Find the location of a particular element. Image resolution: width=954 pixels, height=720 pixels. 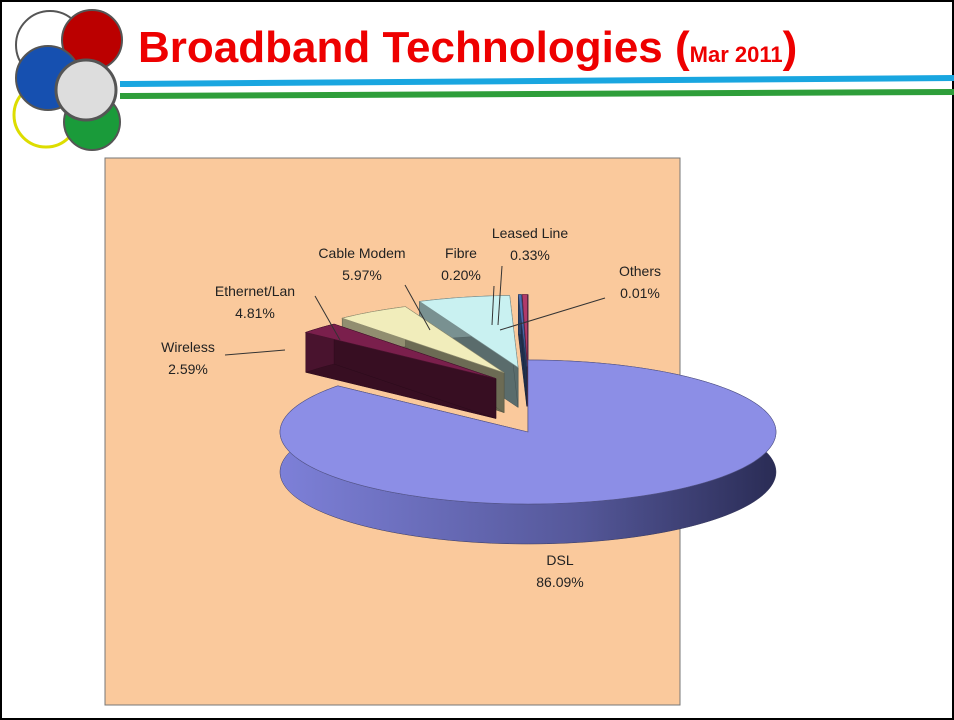

title-close: ) is located at coordinates (790, 47).